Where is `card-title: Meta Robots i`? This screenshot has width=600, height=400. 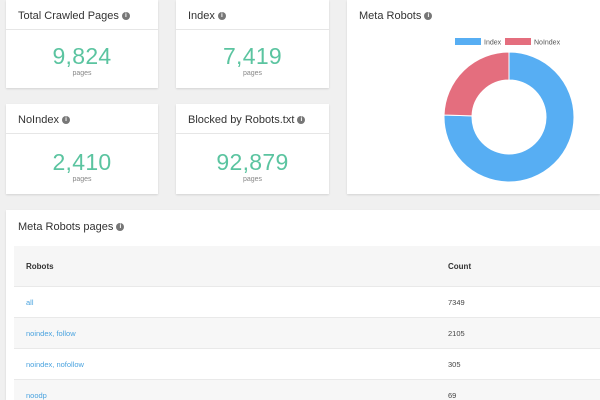 card-title: Meta Robots i is located at coordinates (396, 16).